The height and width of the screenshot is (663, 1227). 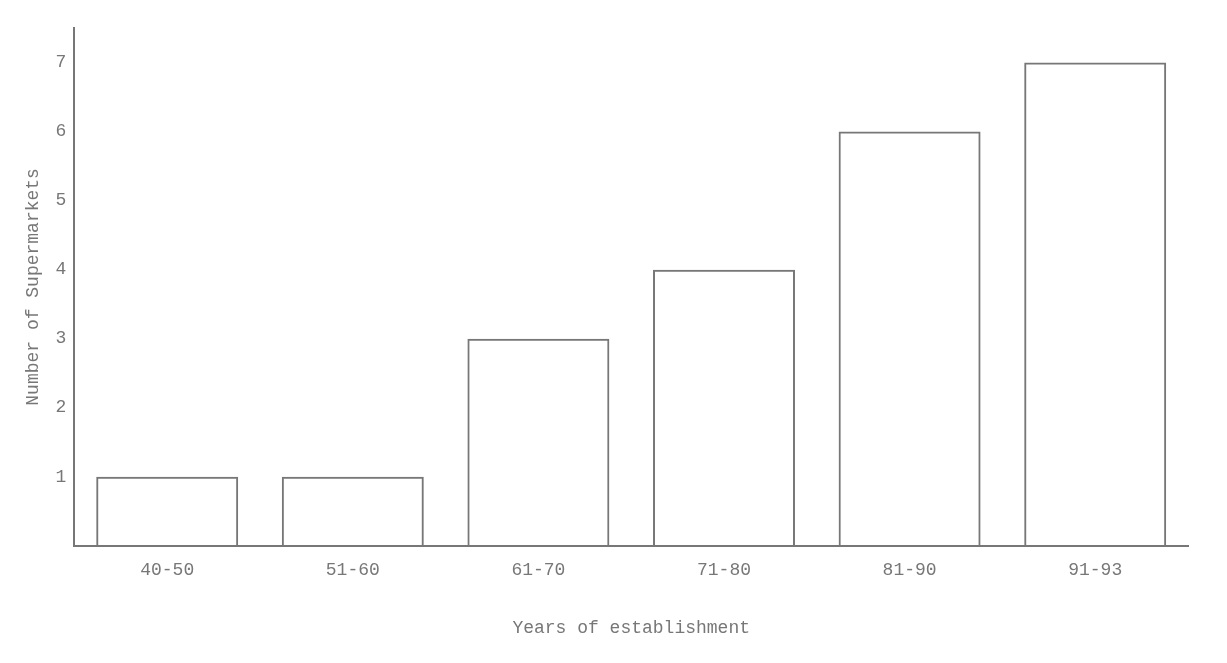 I want to click on y-tick-label: 3, so click(x=61, y=338).